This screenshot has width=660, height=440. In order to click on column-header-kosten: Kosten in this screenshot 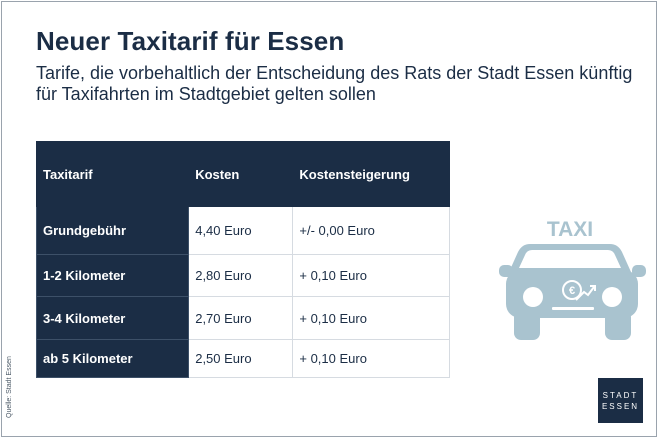, I will do `click(241, 174)`.